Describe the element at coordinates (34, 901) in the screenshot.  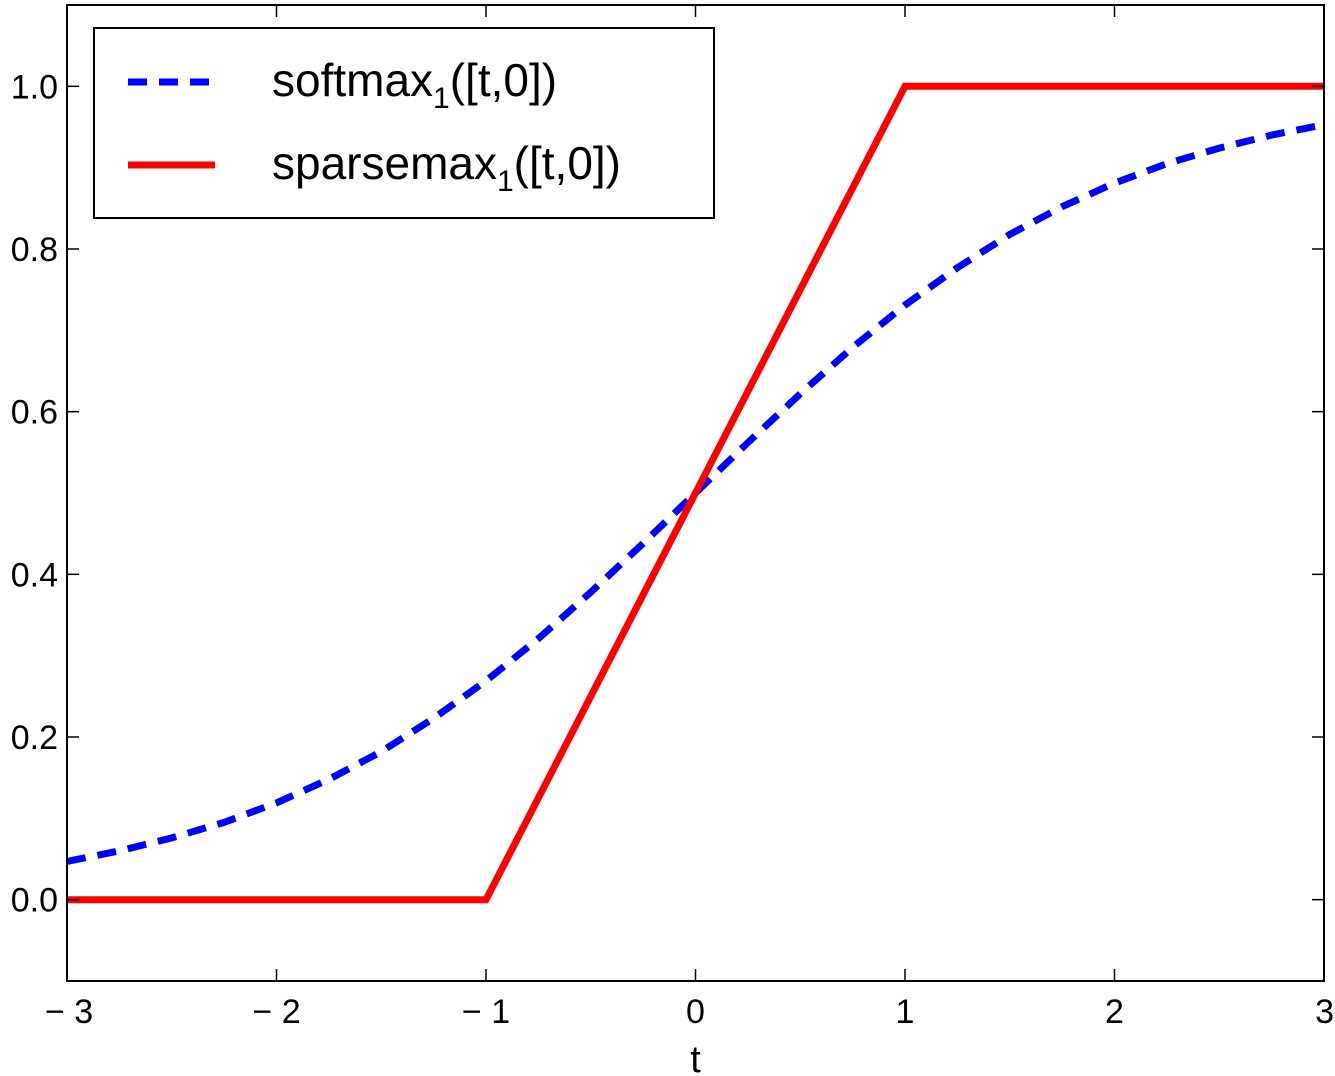
I see `y-tick-label: 0.0` at that location.